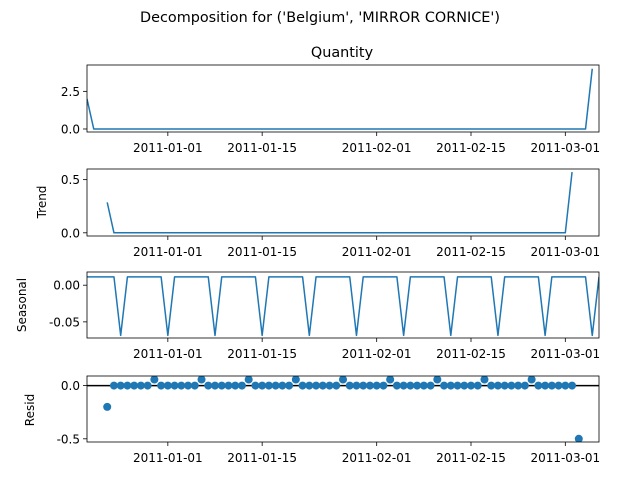 This screenshot has height=480, width=640. What do you see at coordinates (342, 53) in the screenshot?
I see `panel-observed-title: Quantity` at bounding box center [342, 53].